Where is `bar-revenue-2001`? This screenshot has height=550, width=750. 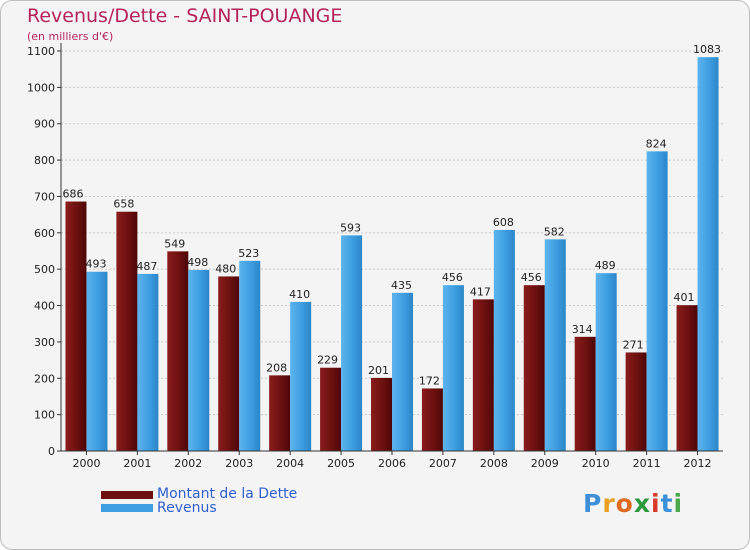 bar-revenue-2001 is located at coordinates (148, 362).